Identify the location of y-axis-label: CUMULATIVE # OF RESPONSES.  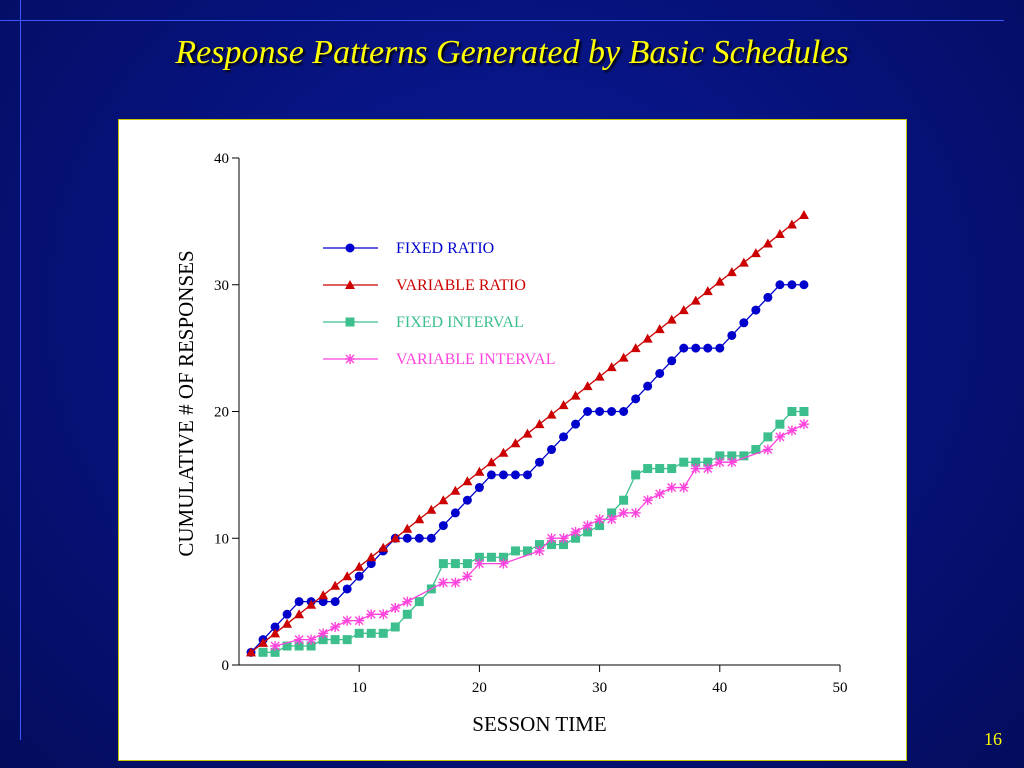
(186, 403).